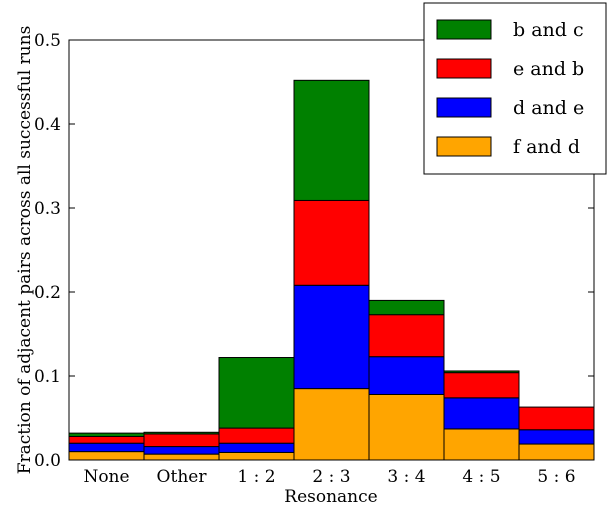  I want to click on x-tick-label: 3 : 4, so click(406, 477).